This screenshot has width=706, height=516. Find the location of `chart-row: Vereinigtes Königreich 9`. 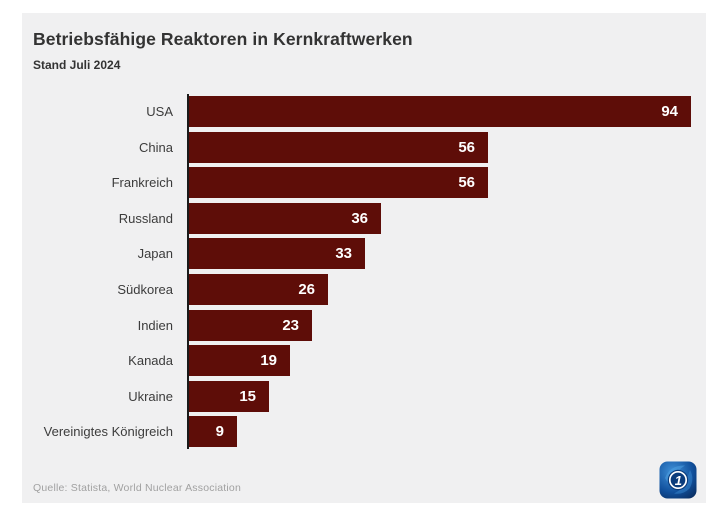

chart-row: Vereinigtes Königreich 9 is located at coordinates (364, 432).